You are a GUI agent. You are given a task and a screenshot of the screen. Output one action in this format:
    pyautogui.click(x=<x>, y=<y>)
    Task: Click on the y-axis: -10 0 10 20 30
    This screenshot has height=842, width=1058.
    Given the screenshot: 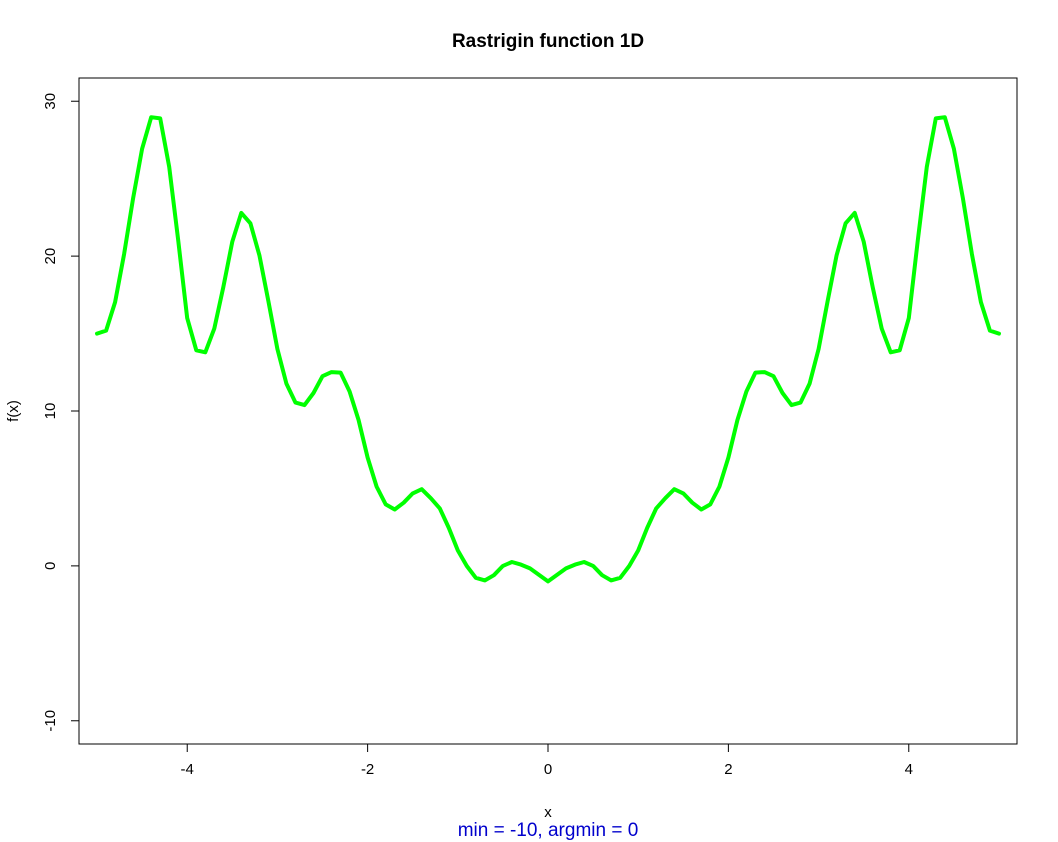 What is the action you would take?
    pyautogui.click(x=60, y=412)
    